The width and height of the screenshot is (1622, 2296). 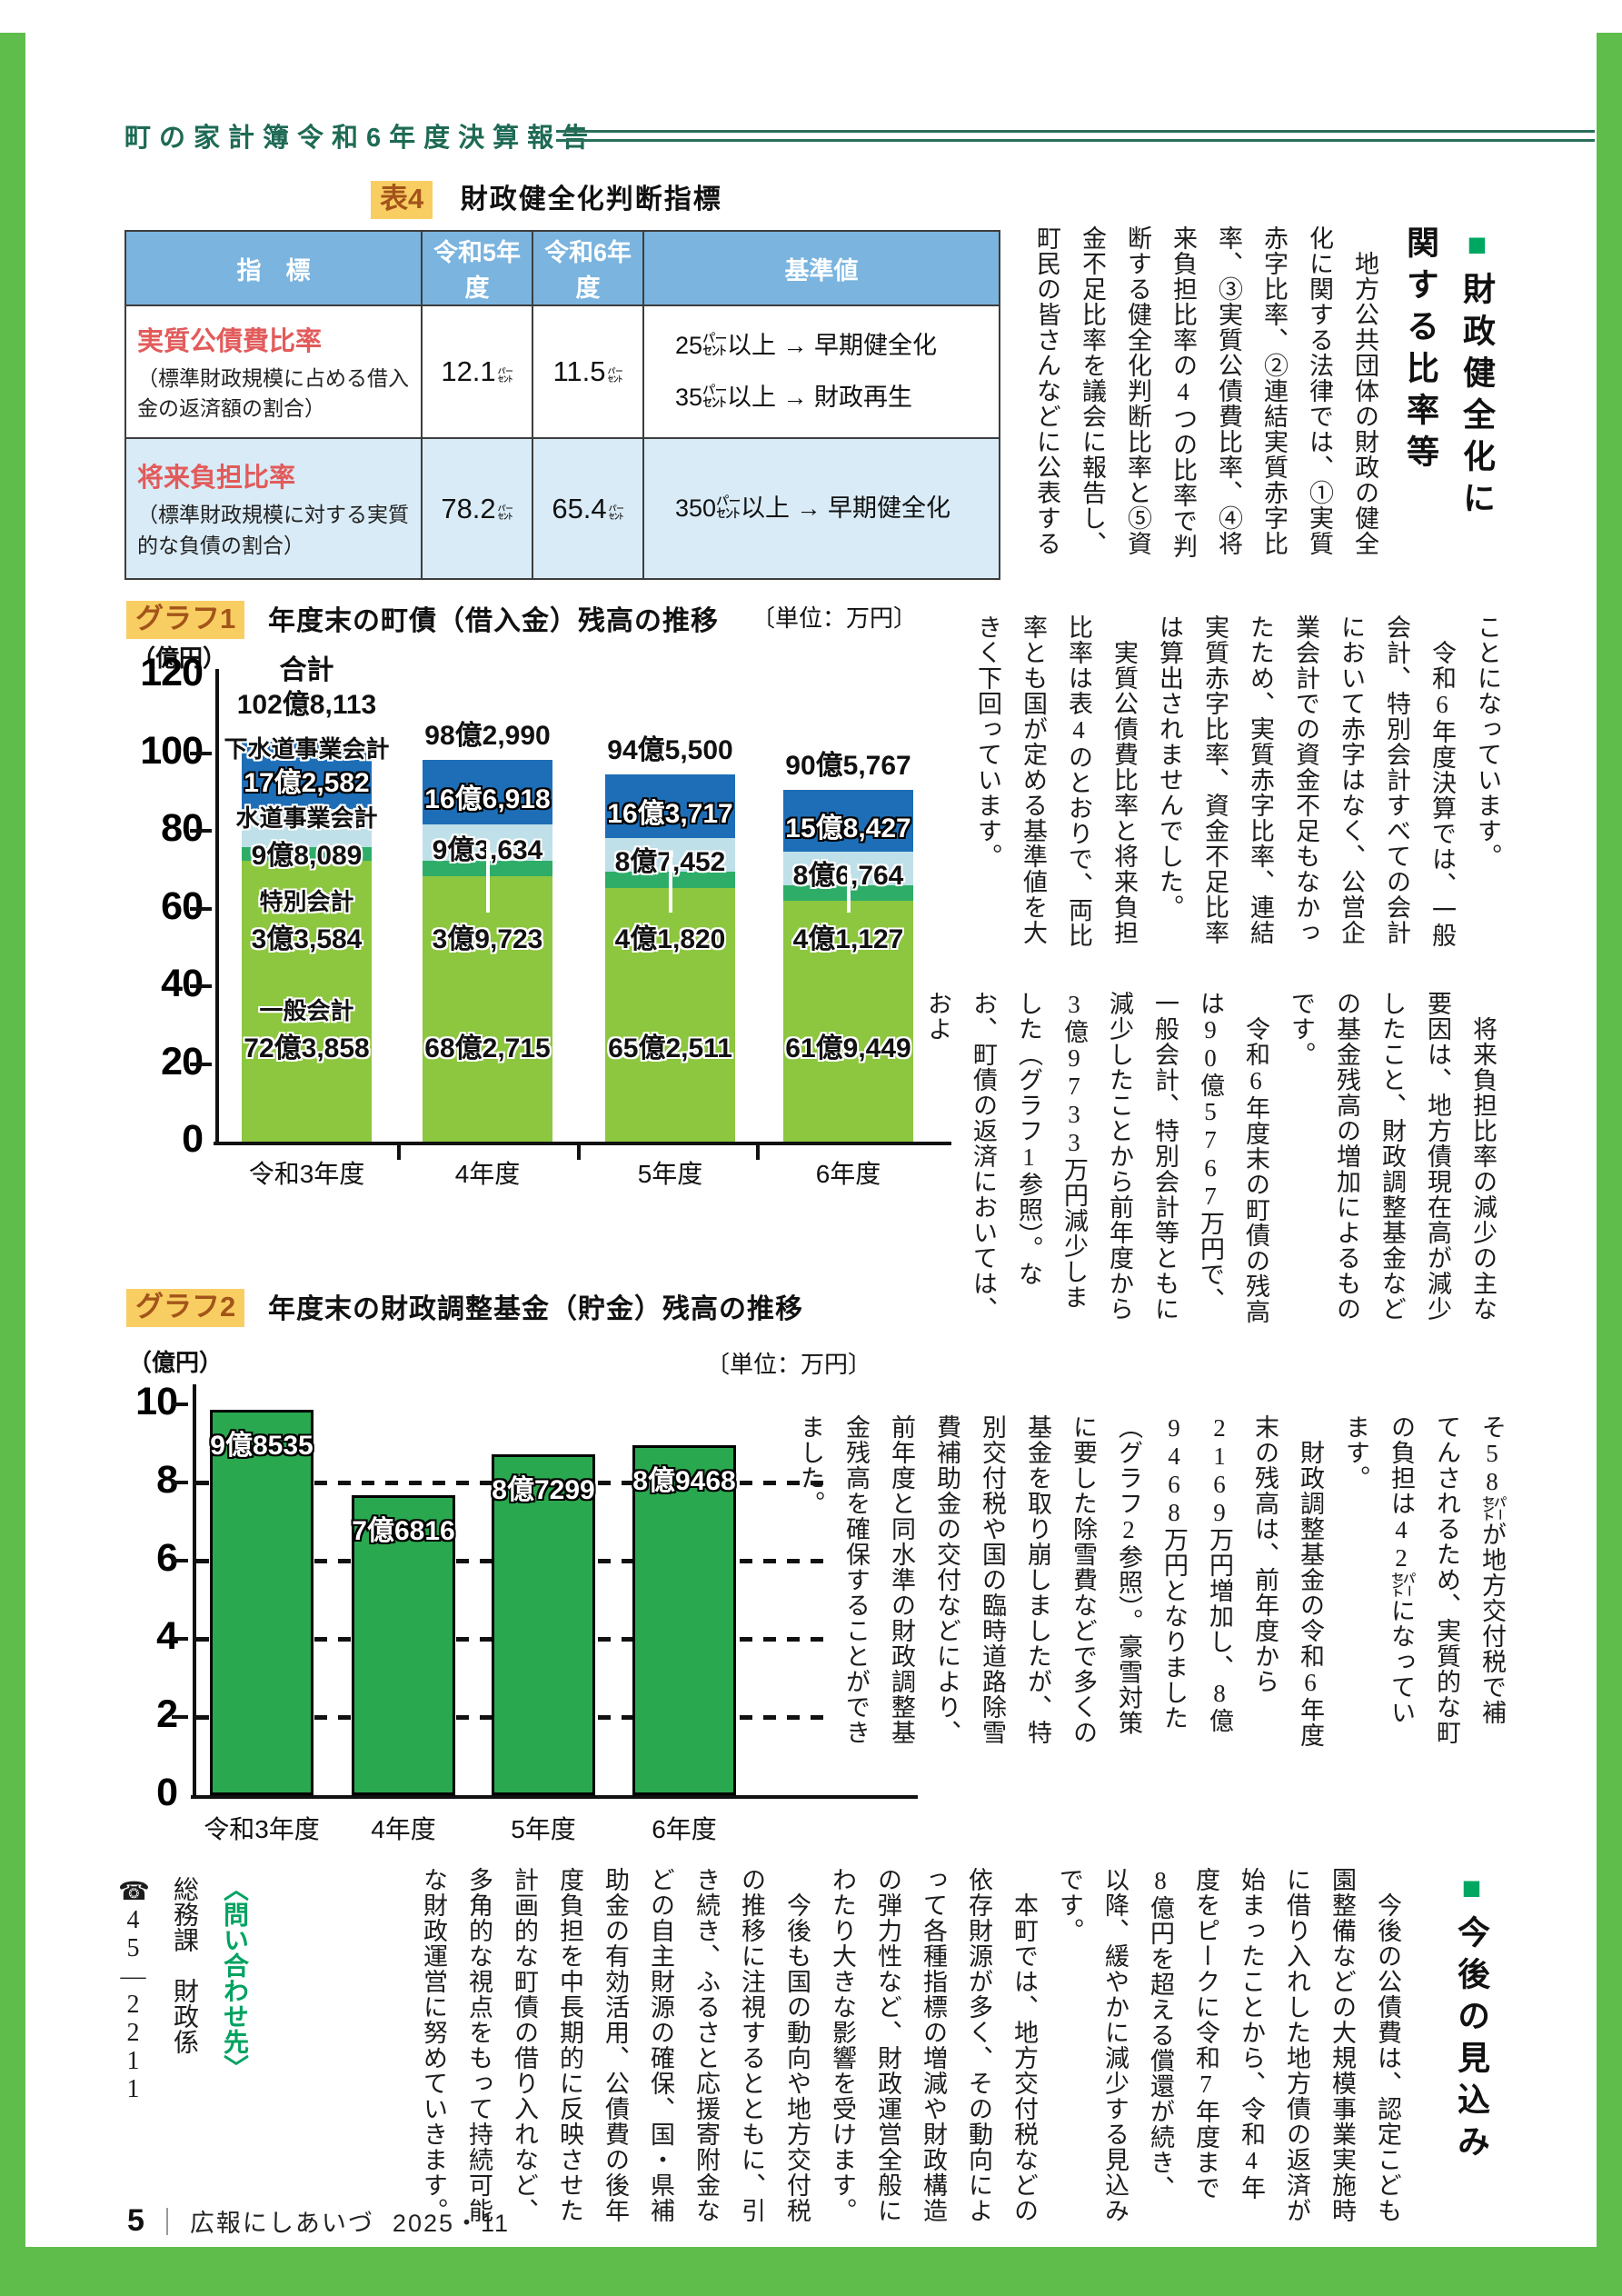 I want to click on g1-series-value: 15億8,427, so click(x=848, y=828).